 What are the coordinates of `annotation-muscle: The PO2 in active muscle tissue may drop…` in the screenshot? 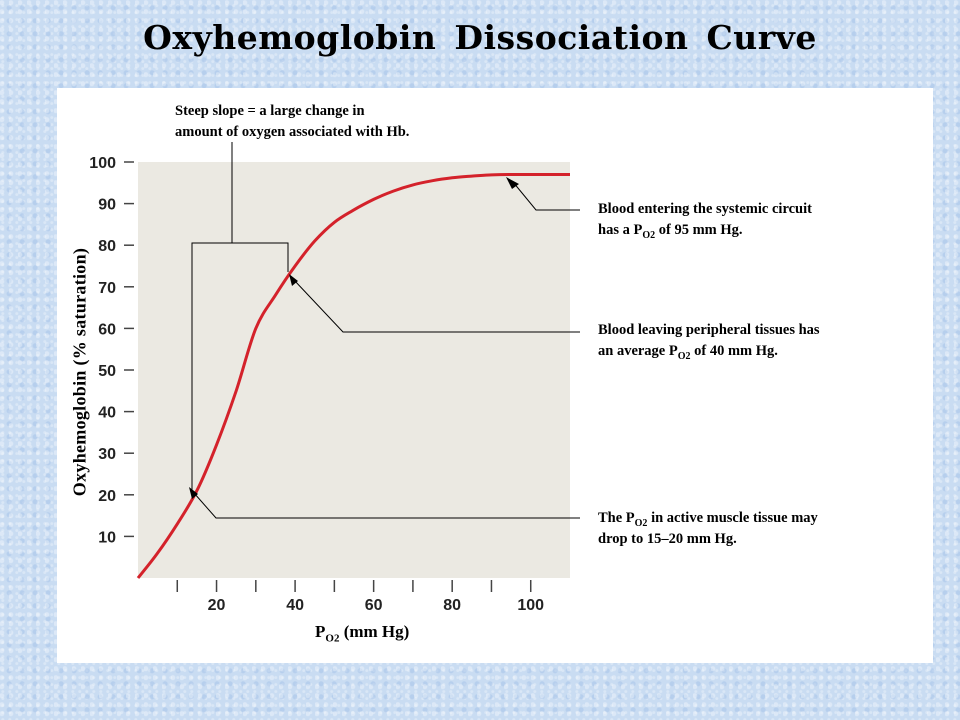 It's located at (708, 529).